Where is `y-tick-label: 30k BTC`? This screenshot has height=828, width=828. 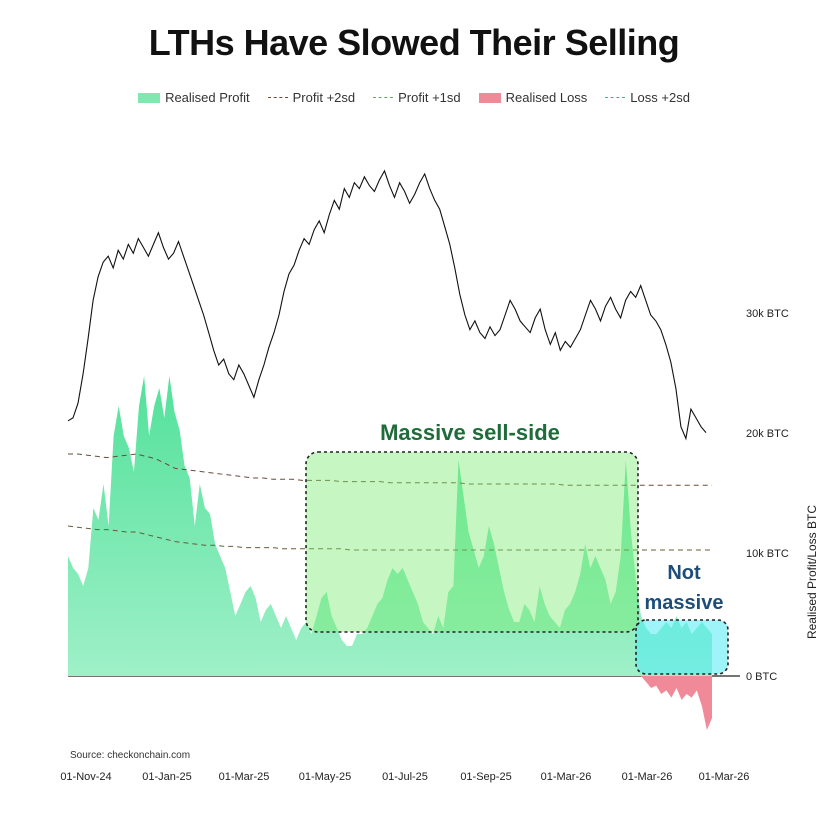 y-tick-label: 30k BTC is located at coordinates (767, 314).